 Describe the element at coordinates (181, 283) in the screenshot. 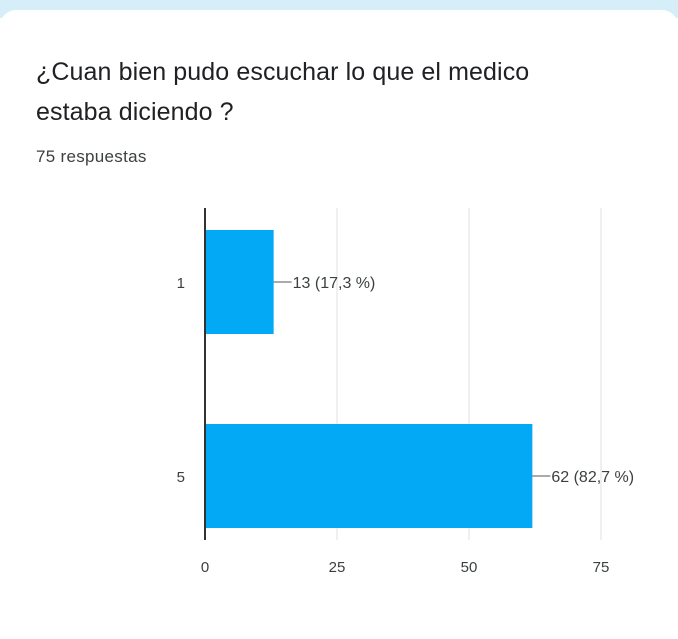

I see `y-category-label: 1` at that location.